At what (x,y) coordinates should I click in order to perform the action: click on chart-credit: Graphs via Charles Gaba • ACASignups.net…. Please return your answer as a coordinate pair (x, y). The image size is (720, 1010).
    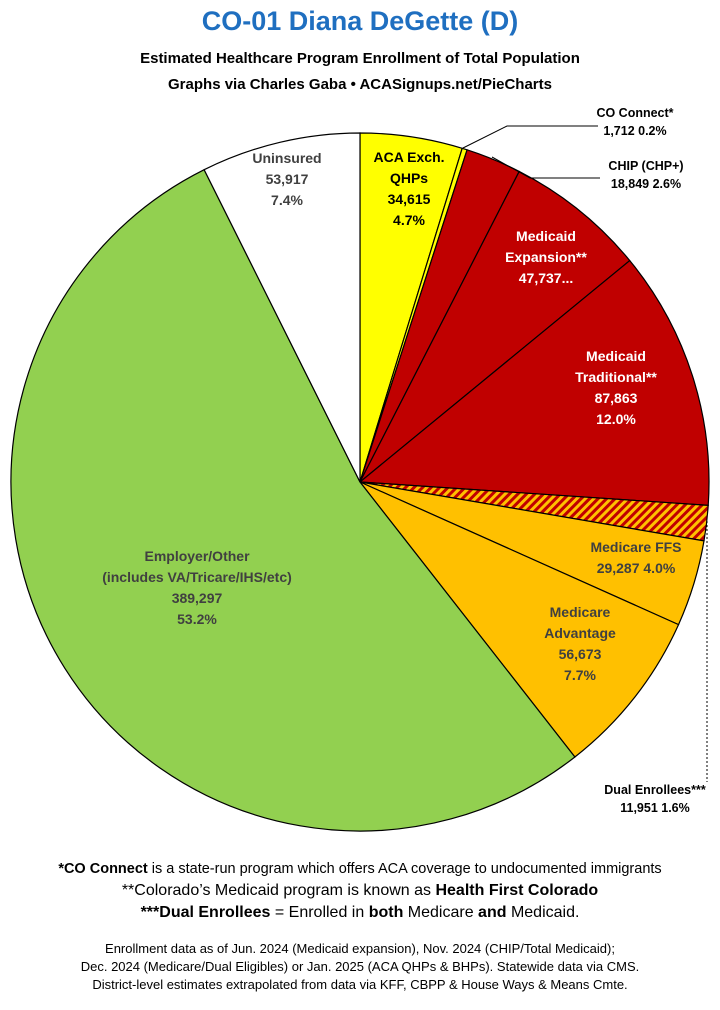
    Looking at the image, I should click on (360, 84).